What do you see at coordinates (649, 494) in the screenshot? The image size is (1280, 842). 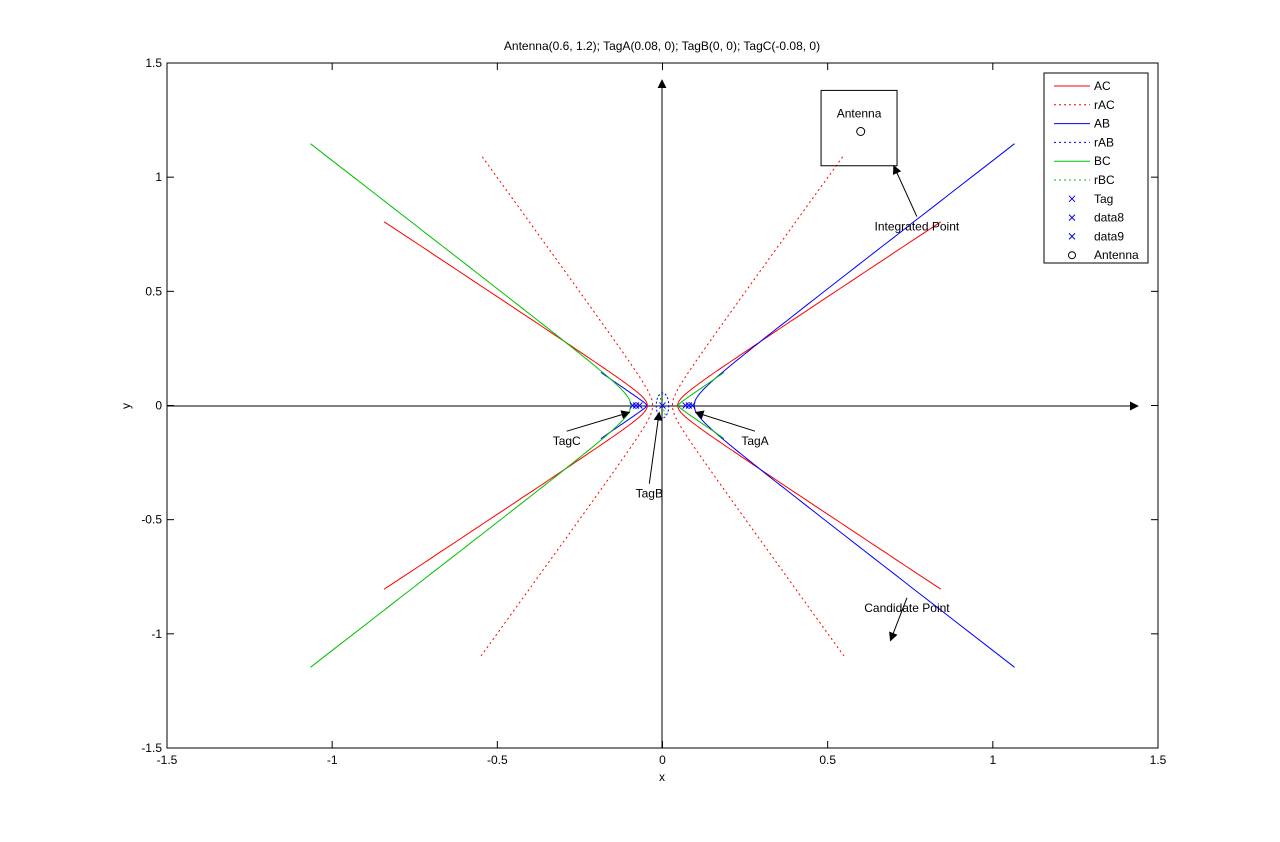 I see `annotation-label: TagB` at bounding box center [649, 494].